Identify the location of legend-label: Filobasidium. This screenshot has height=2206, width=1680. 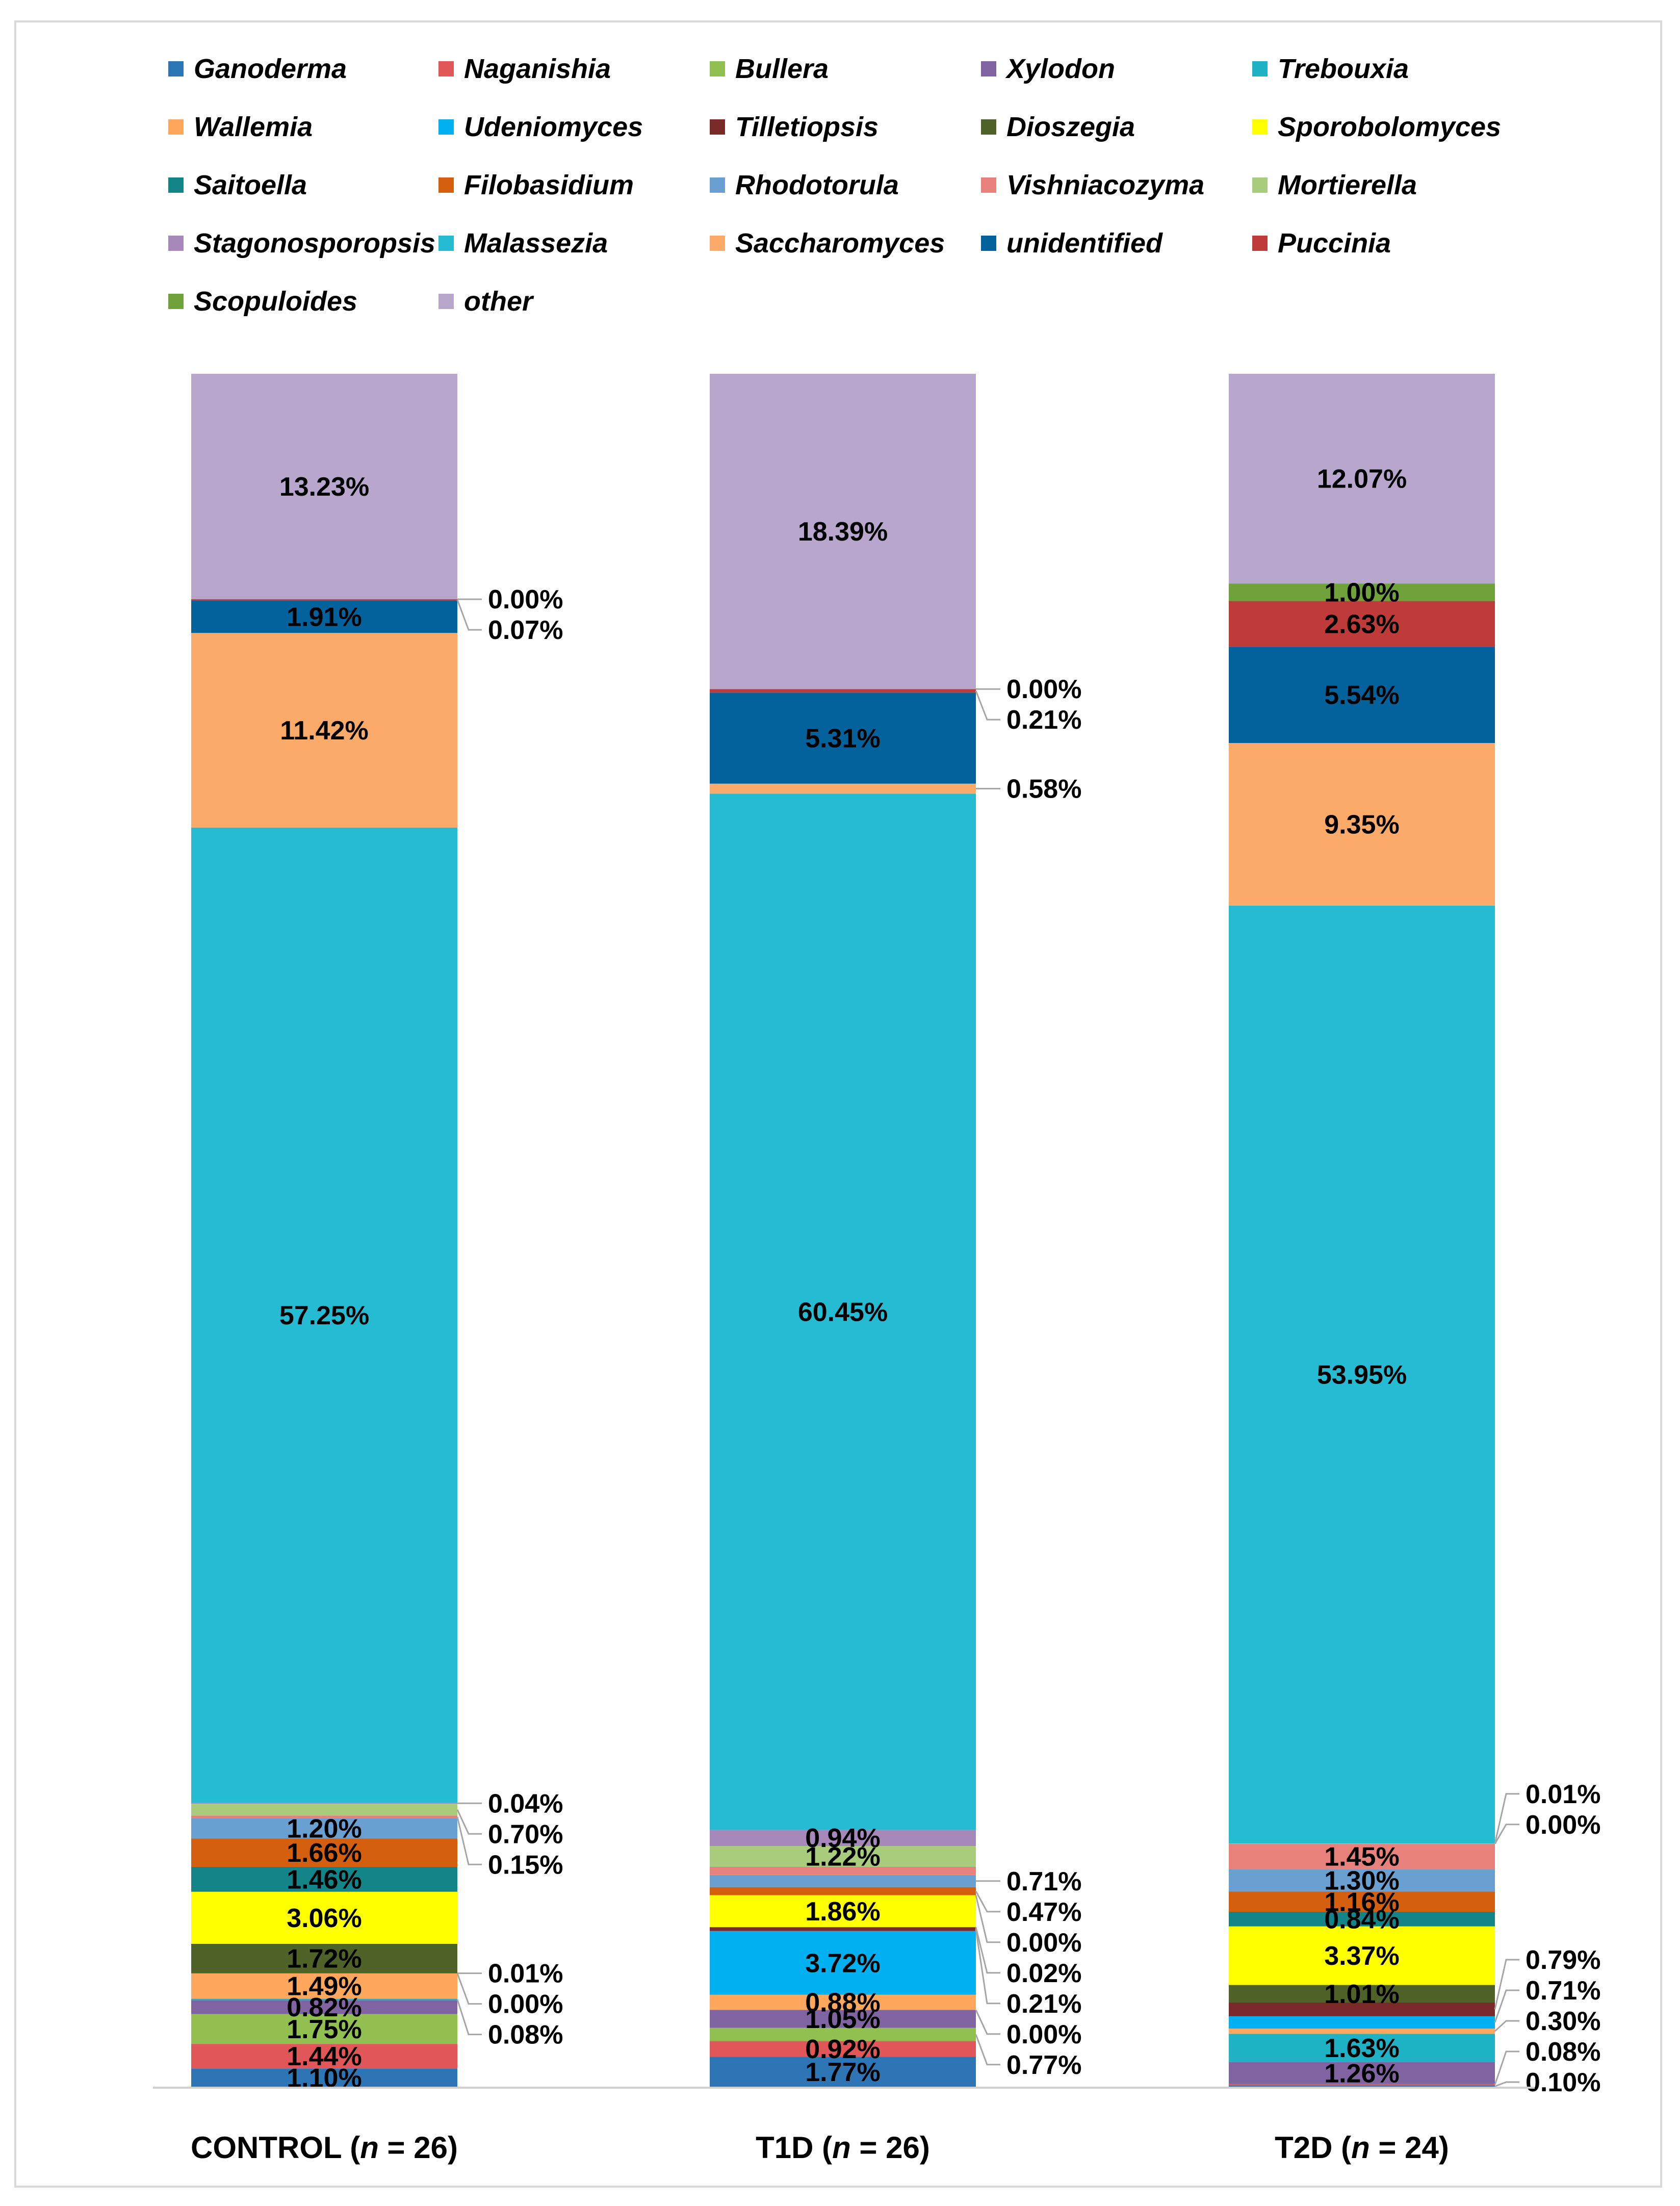
(549, 185).